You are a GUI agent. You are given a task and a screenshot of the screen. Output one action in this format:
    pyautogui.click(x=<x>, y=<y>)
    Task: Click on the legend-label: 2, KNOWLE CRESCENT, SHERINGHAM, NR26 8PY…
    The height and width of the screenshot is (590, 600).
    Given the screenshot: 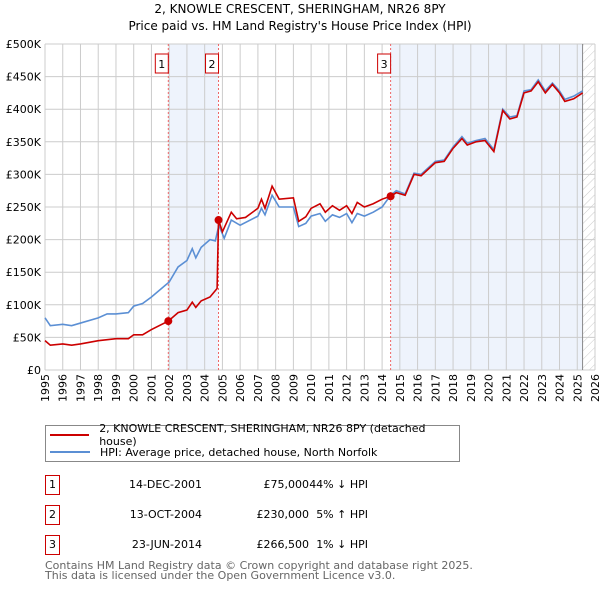 What is the action you would take?
    pyautogui.click(x=262, y=435)
    